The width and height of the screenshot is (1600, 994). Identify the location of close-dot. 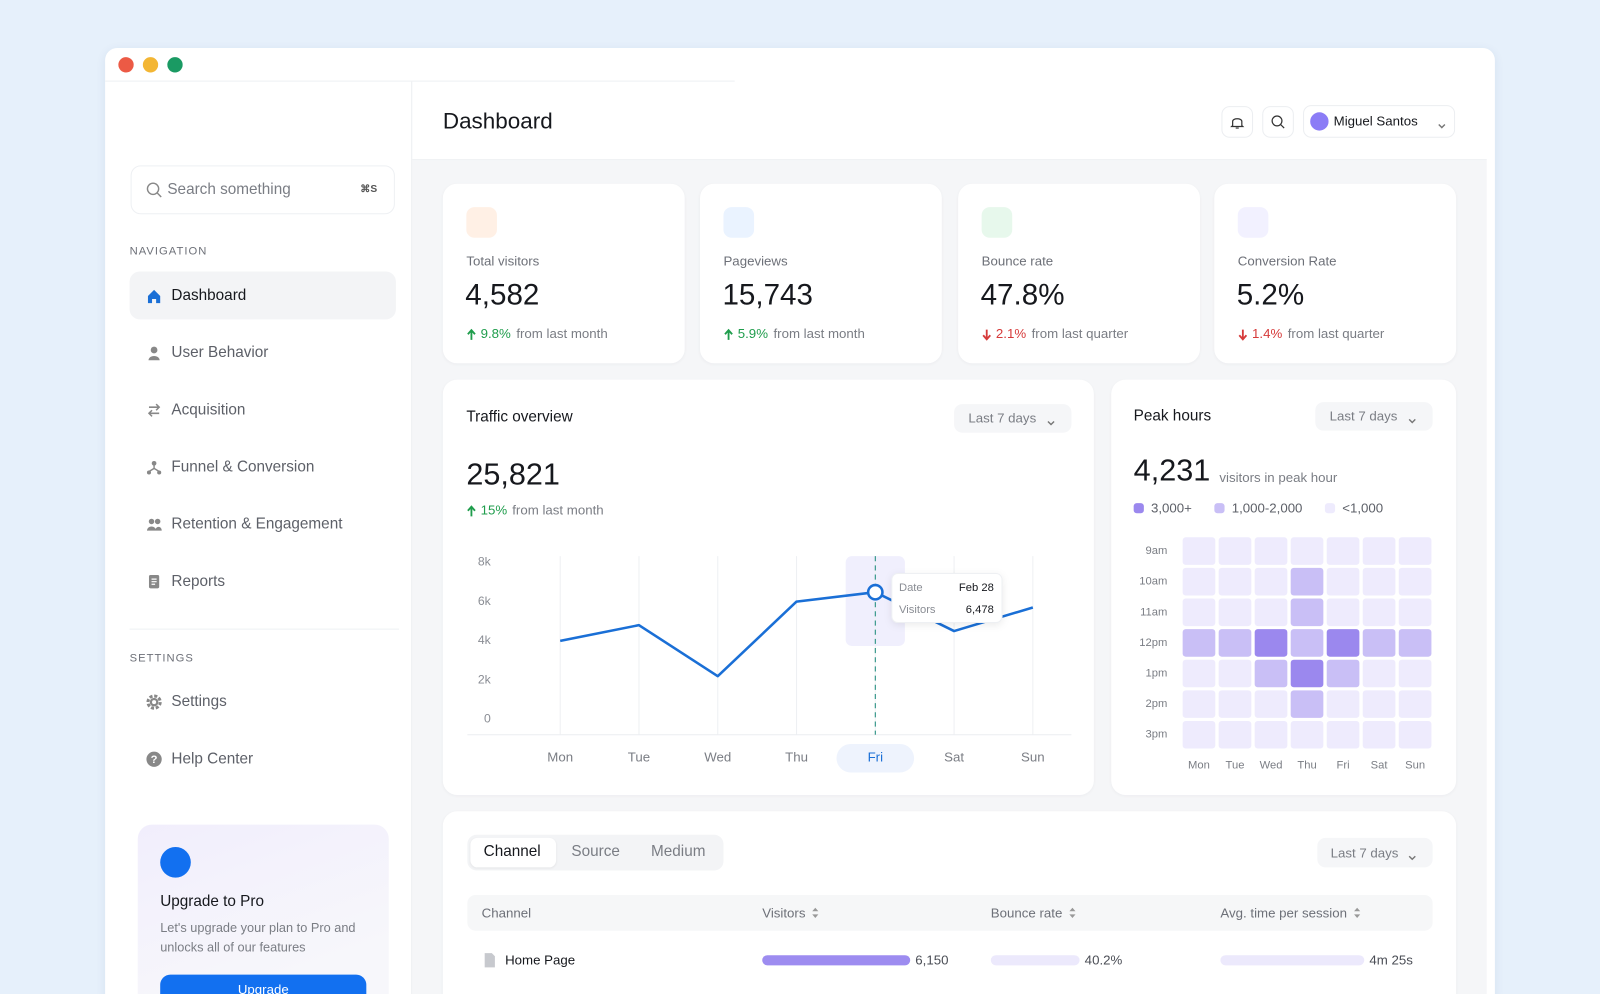
(126, 65).